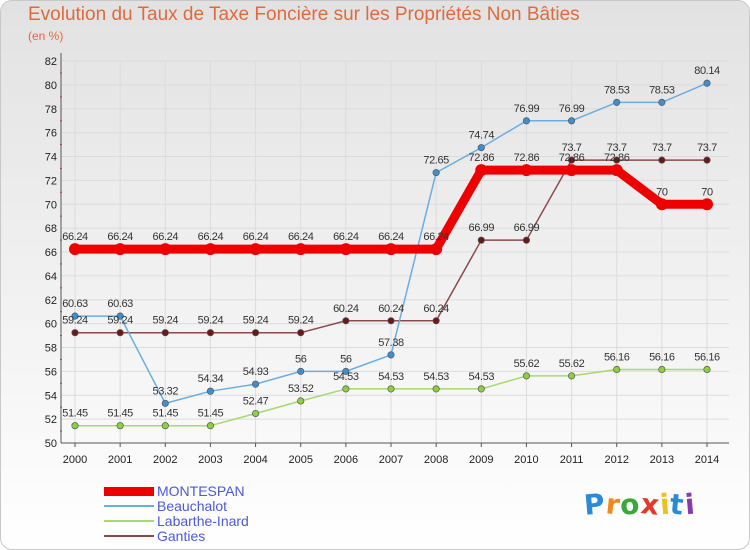 This screenshot has height=550, width=750. What do you see at coordinates (51, 86) in the screenshot?
I see `y-tick-label: 80` at bounding box center [51, 86].